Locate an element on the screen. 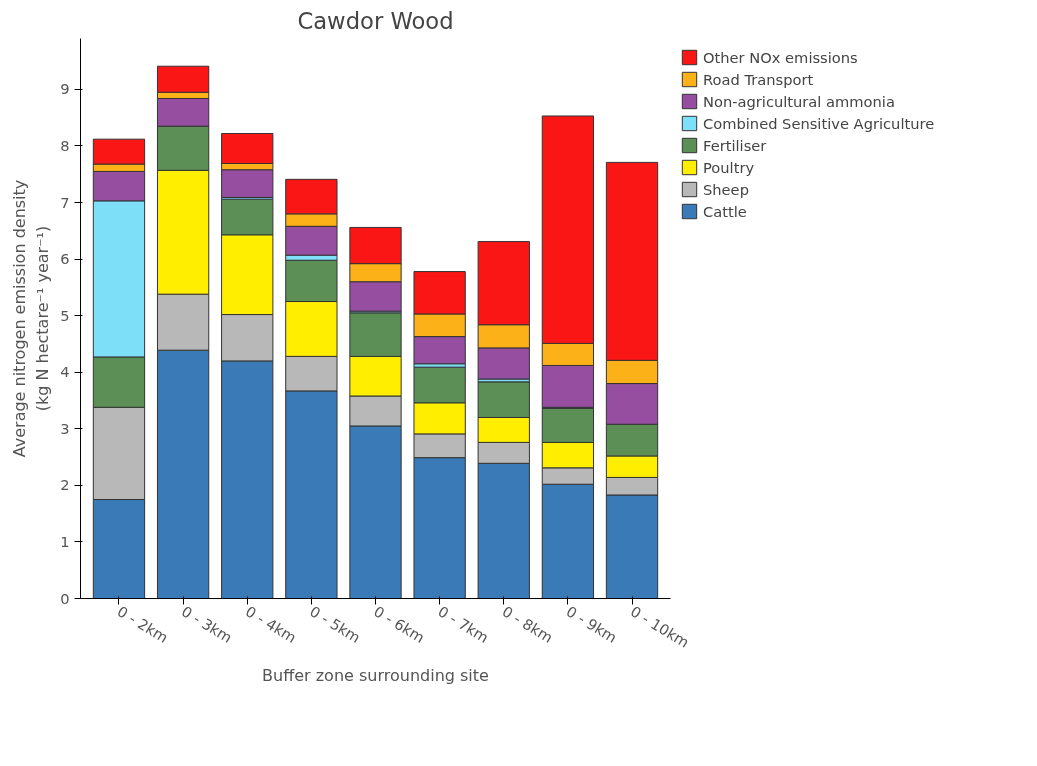  x-tick-label: 0 - 4km is located at coordinates (271, 624).